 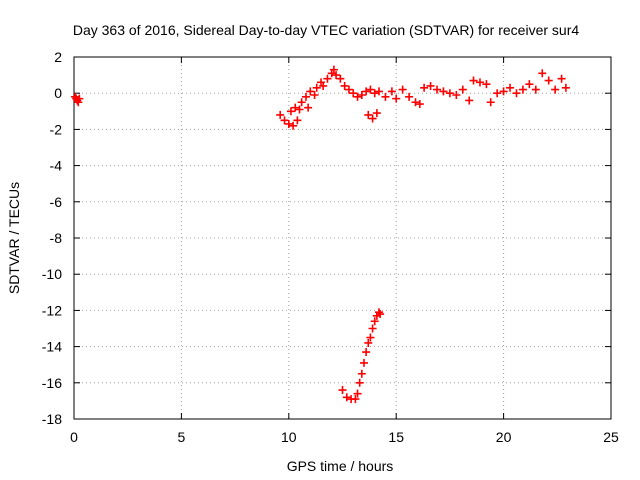 I want to click on y-tick-label: -18, so click(x=52, y=419).